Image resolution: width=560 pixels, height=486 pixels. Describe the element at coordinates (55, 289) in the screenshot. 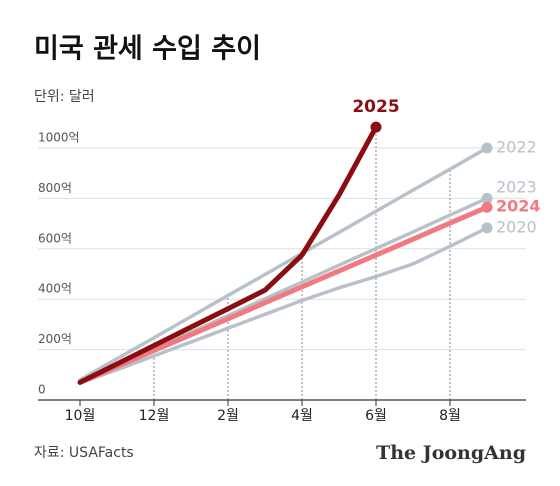

I see `y-tick-label: 400억` at that location.